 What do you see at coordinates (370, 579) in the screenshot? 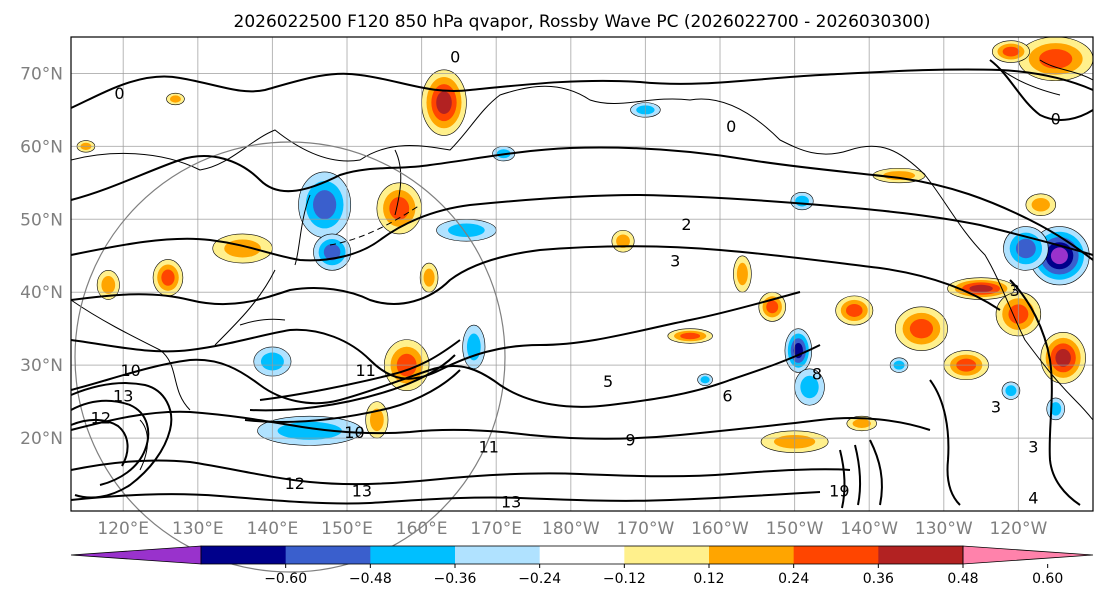
I see `colorbar-tick-label: −0.48` at bounding box center [370, 579].